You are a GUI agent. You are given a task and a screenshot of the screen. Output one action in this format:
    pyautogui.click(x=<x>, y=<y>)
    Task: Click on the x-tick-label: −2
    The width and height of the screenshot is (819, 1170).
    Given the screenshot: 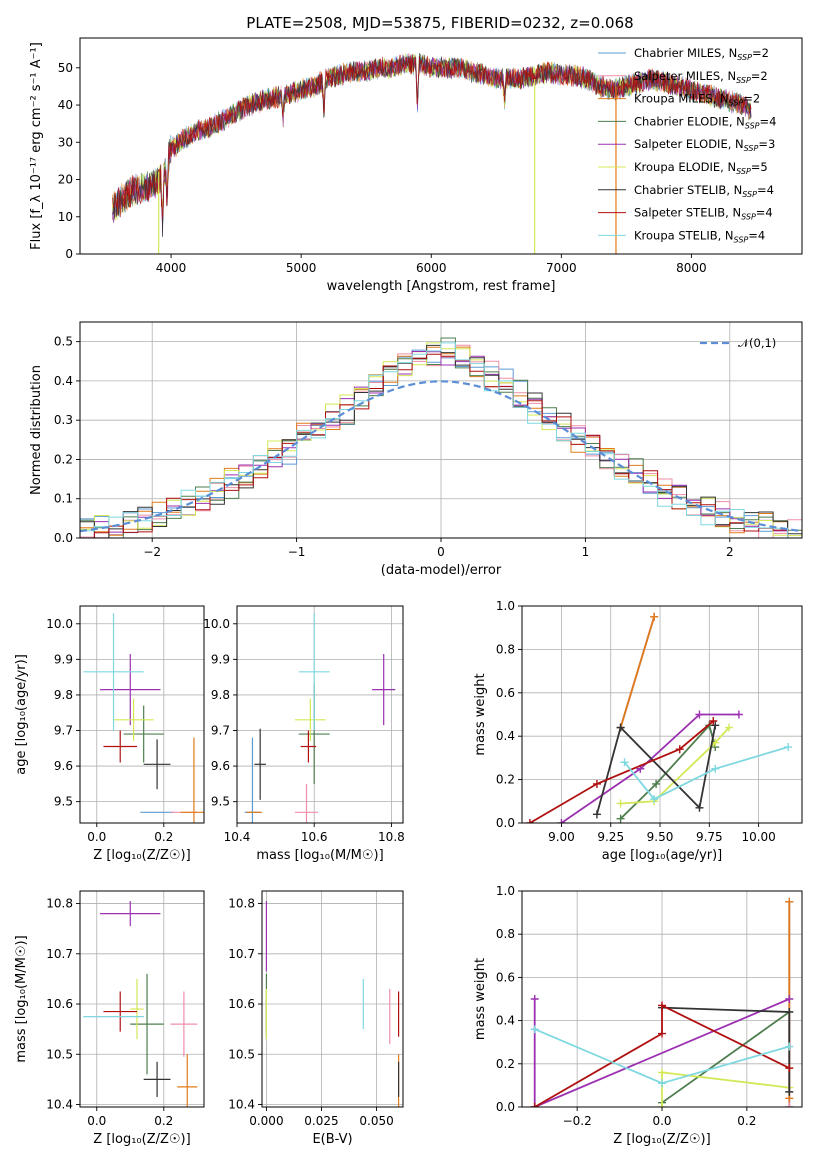 What is the action you would take?
    pyautogui.click(x=152, y=552)
    